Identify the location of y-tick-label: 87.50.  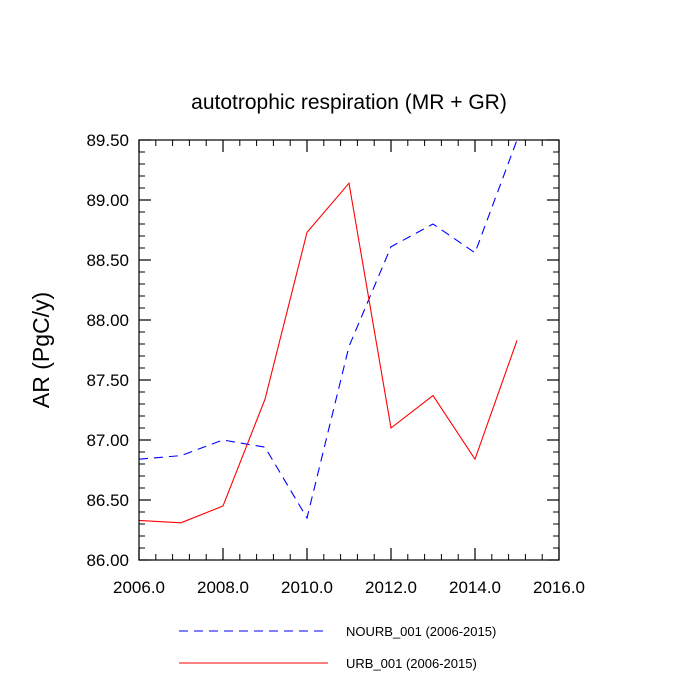
(107, 380).